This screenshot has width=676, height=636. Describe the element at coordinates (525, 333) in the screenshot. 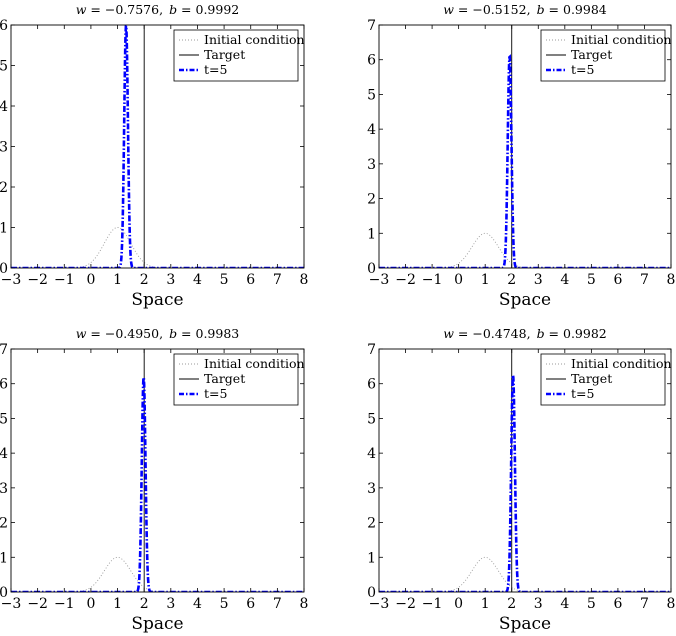

I see `panel-title: w = −0.4748, b = 0.9982` at that location.